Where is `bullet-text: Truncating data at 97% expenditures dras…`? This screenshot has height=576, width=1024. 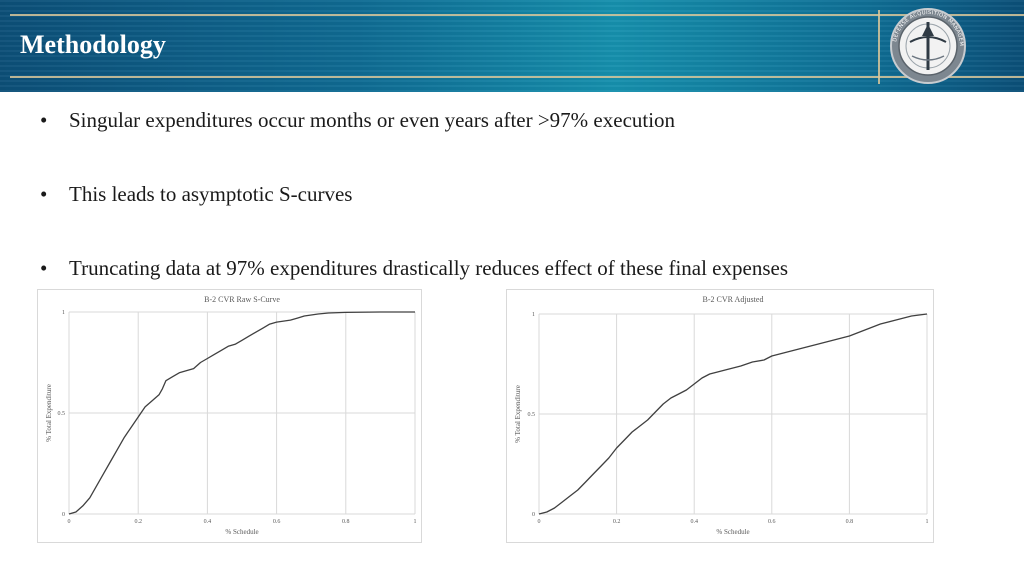
bullet-text: Truncating data at 97% expenditures dras… is located at coordinates (428, 268).